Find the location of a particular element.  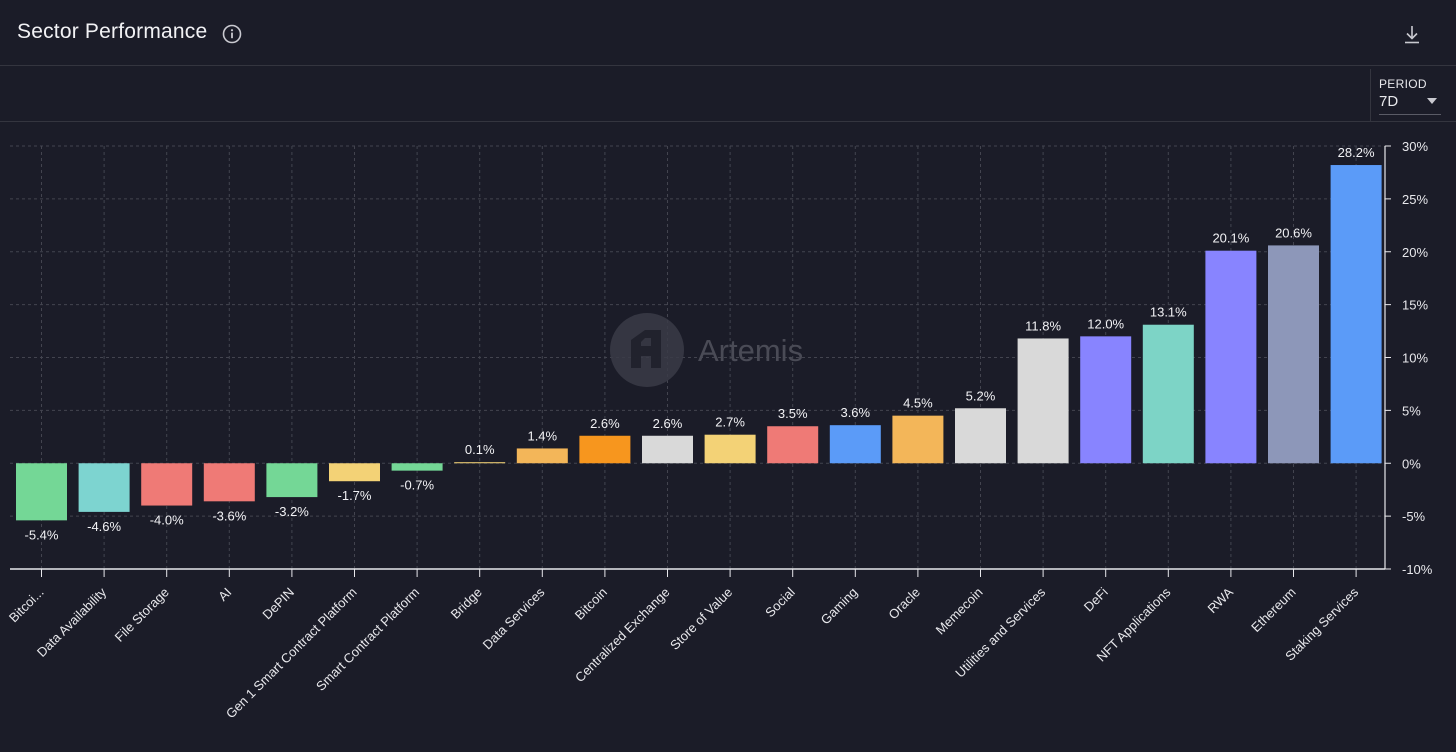

y-tick-label: 0% is located at coordinates (1411, 463).